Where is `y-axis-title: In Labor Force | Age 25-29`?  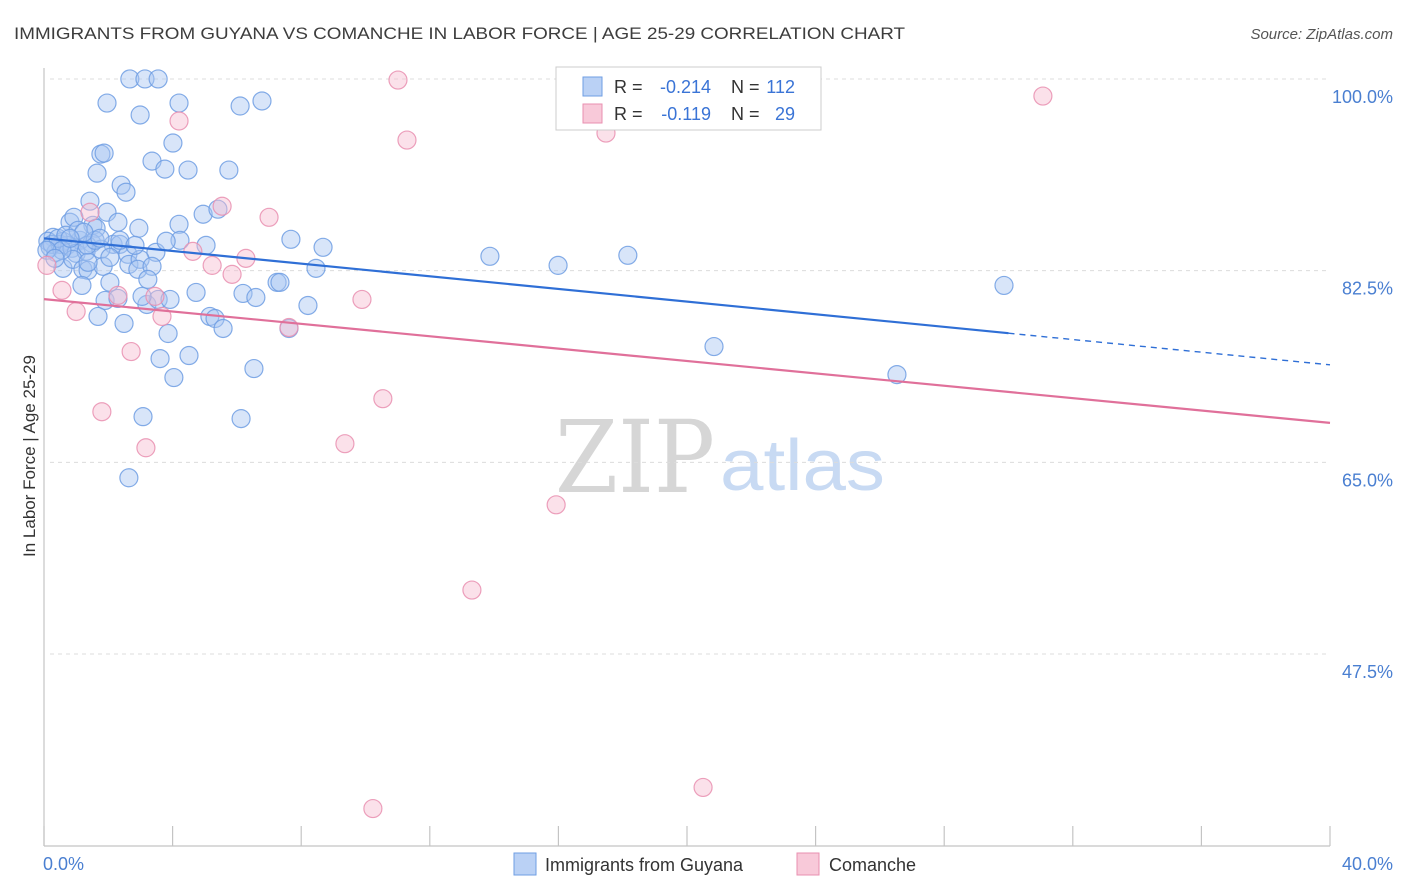
y-axis-title: In Labor Force | Age 25-29 is located at coordinates (29, 456).